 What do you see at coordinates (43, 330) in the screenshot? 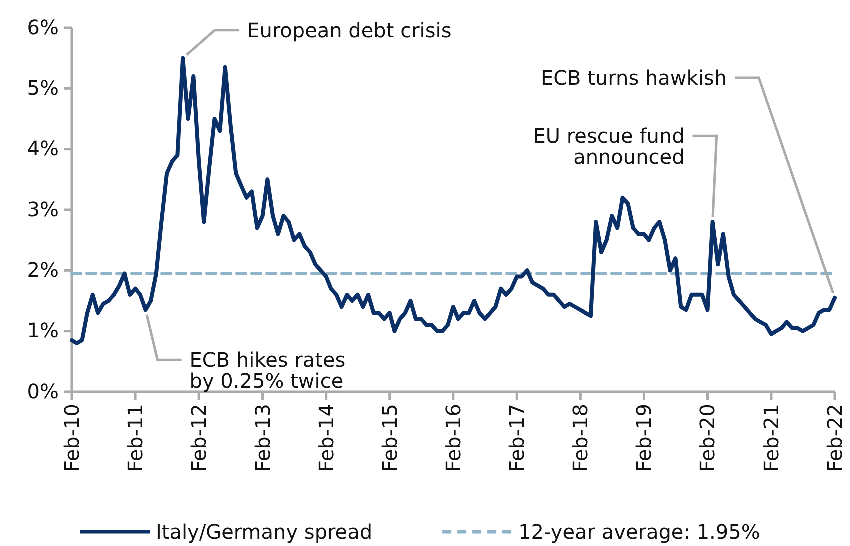
I see `y-tick-label: 1%` at bounding box center [43, 330].